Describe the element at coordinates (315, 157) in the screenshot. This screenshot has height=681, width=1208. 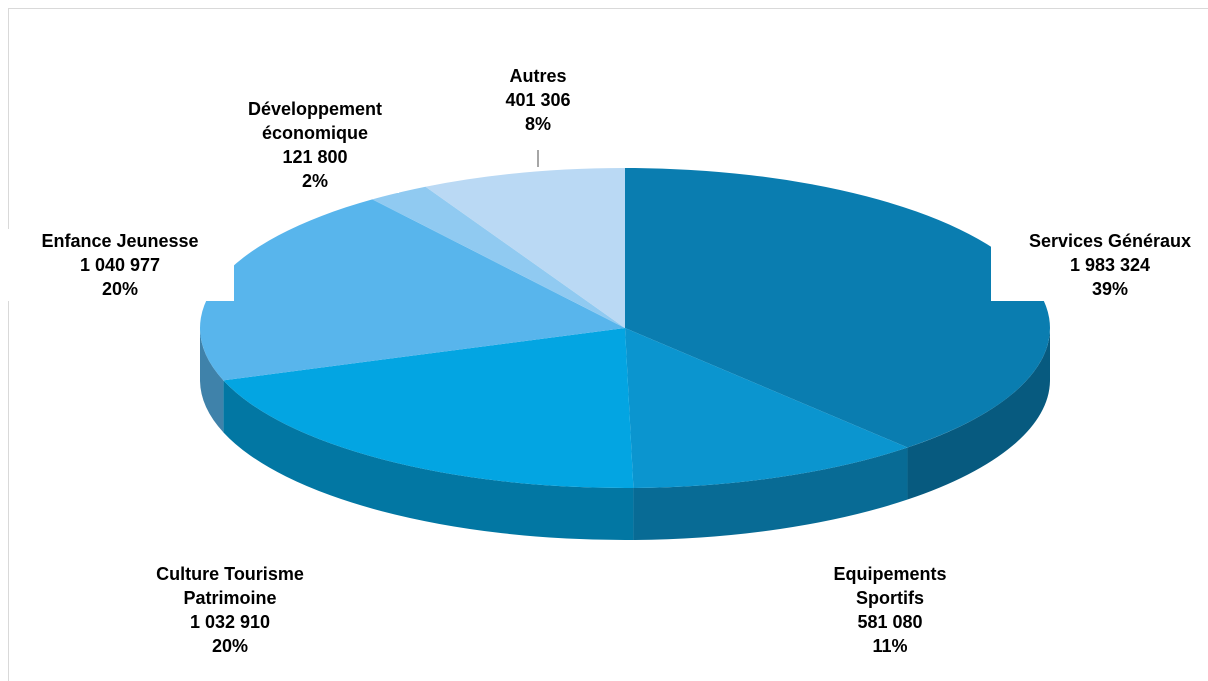
I see `value-label: 121 800` at that location.